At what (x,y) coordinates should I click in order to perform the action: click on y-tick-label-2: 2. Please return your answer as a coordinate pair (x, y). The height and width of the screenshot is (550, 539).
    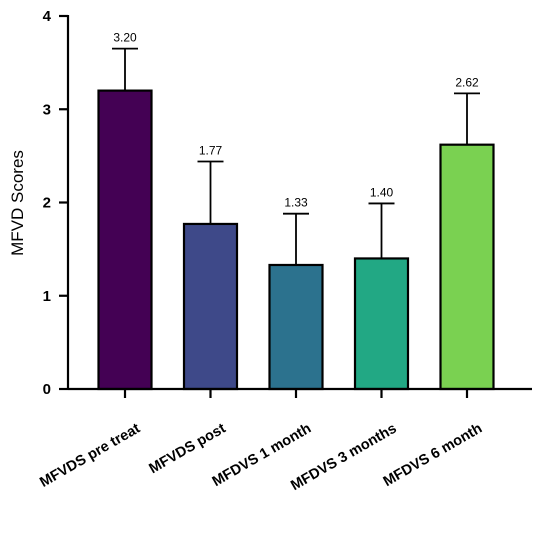
    Looking at the image, I should click on (47, 203).